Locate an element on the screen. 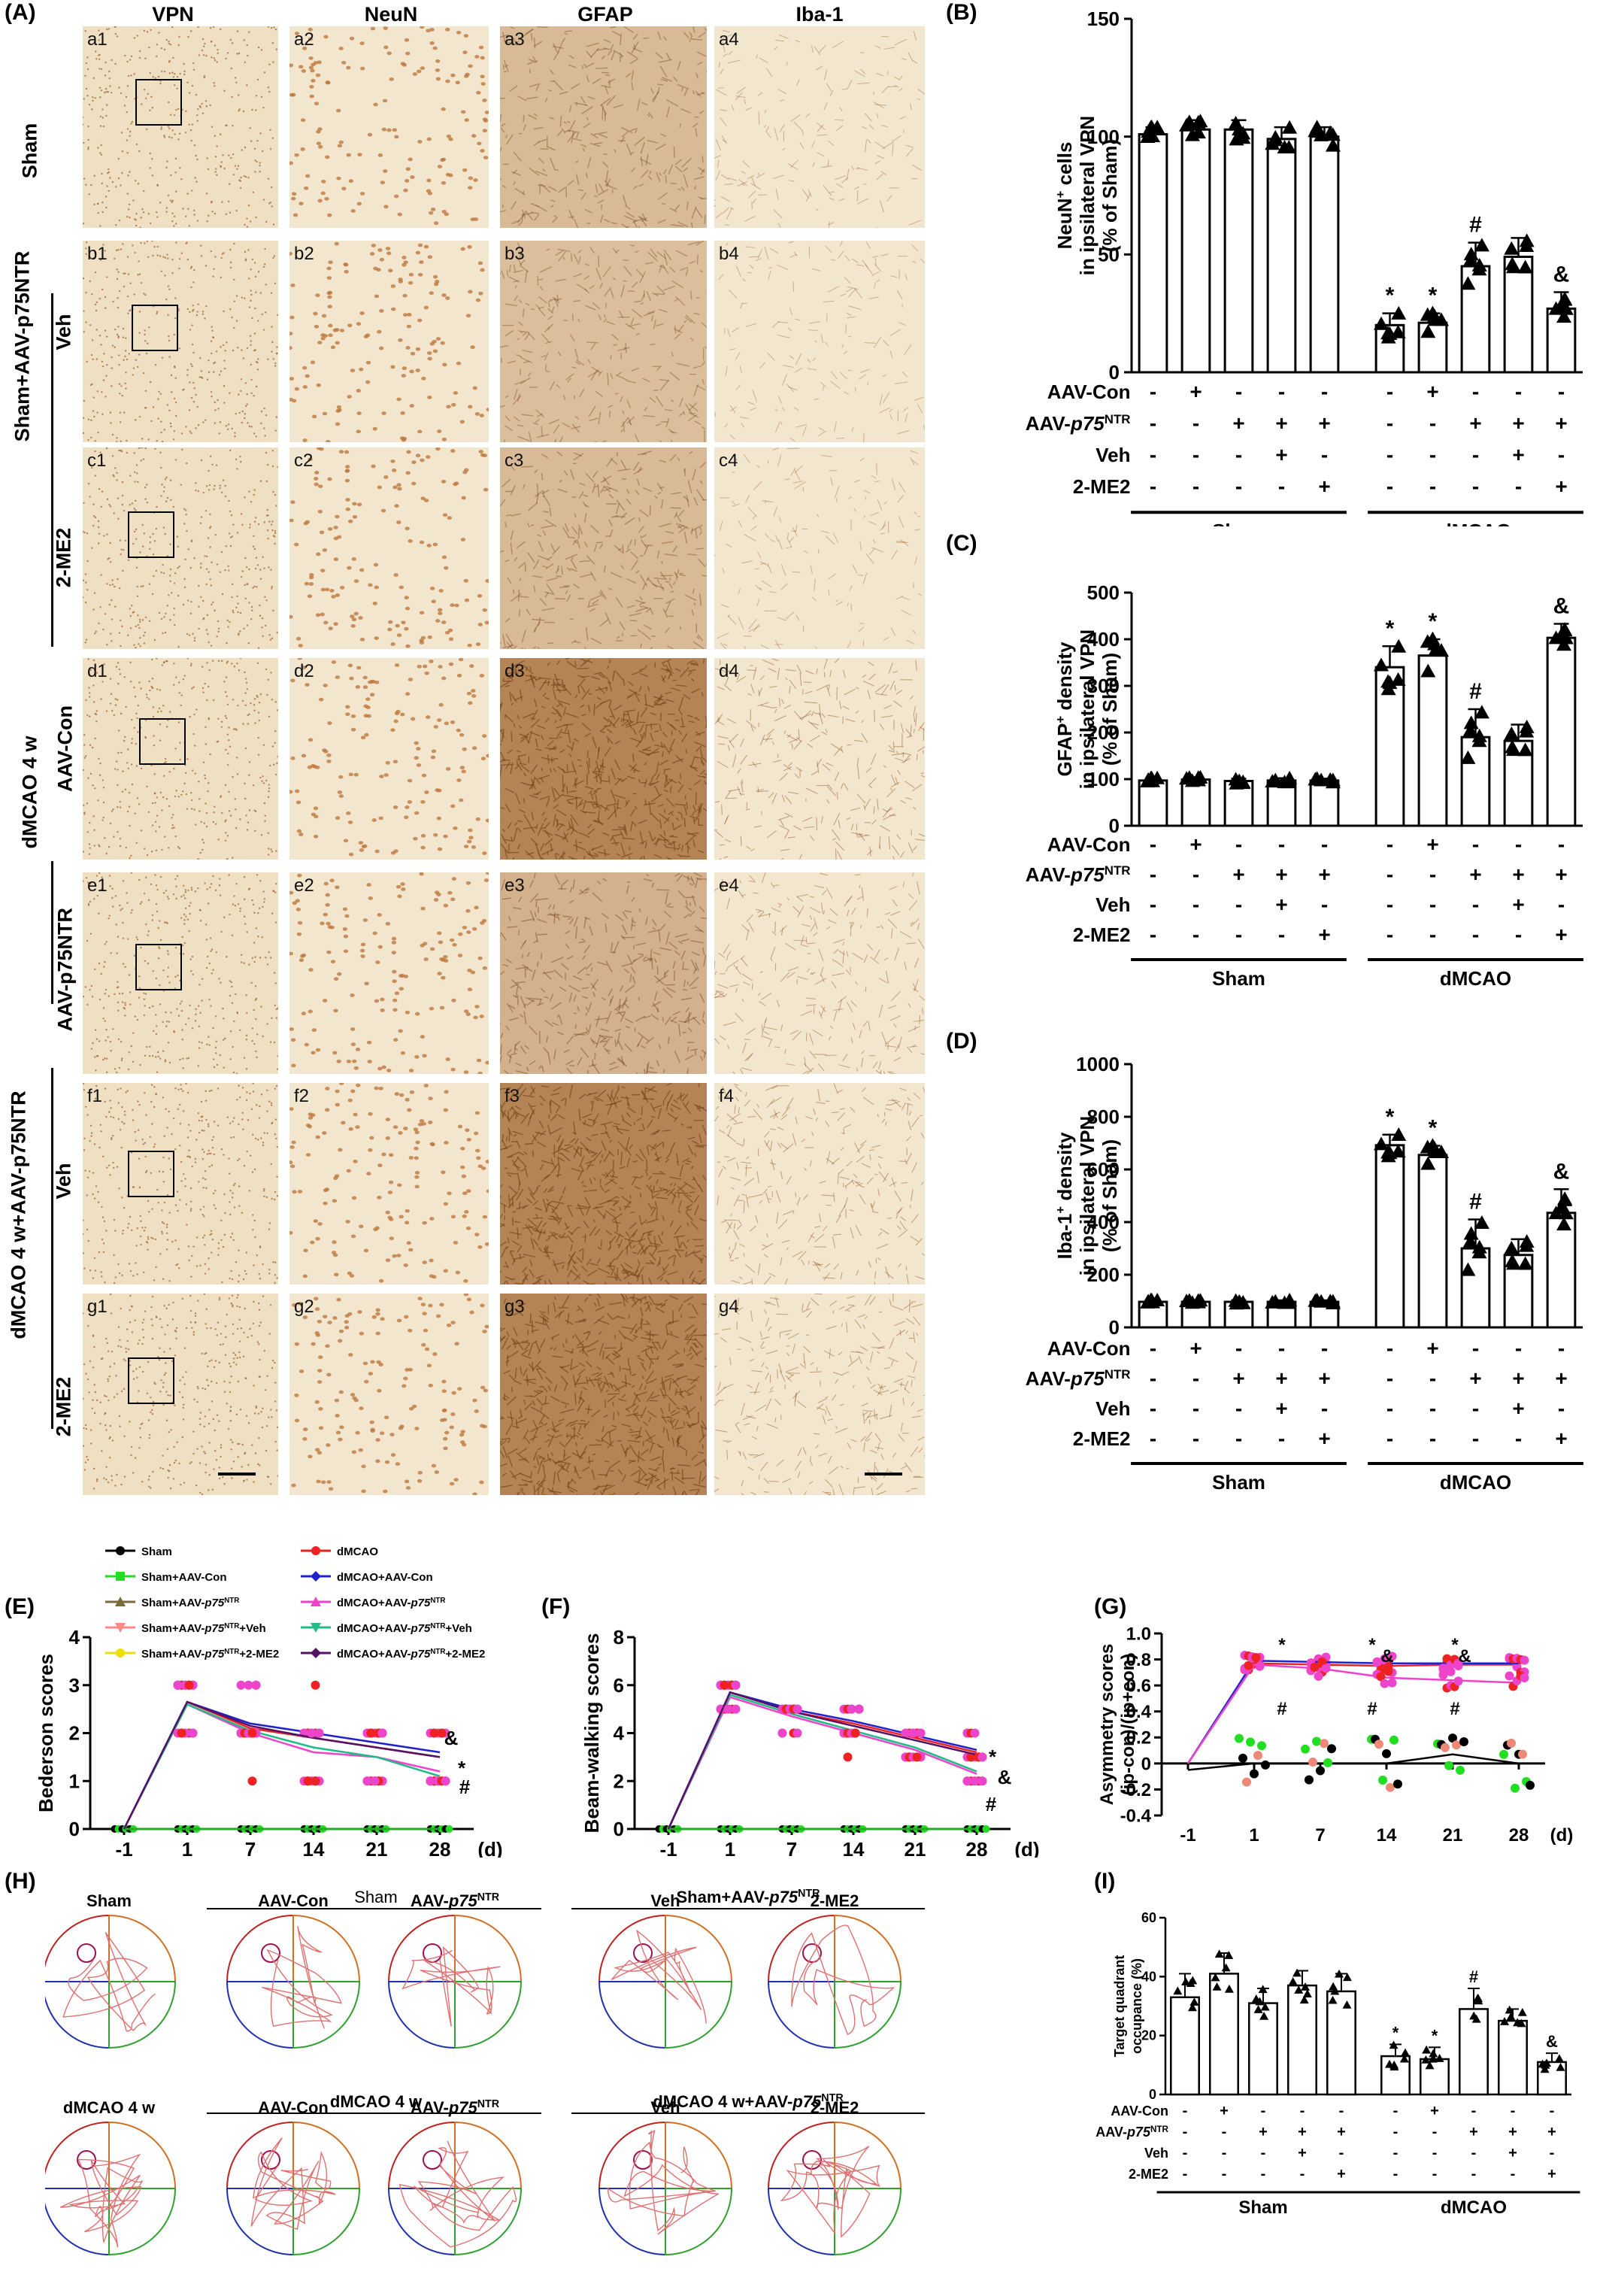 This screenshot has height=2296, width=1600. y-axis-label: NeuN+ cells is located at coordinates (1065, 196).